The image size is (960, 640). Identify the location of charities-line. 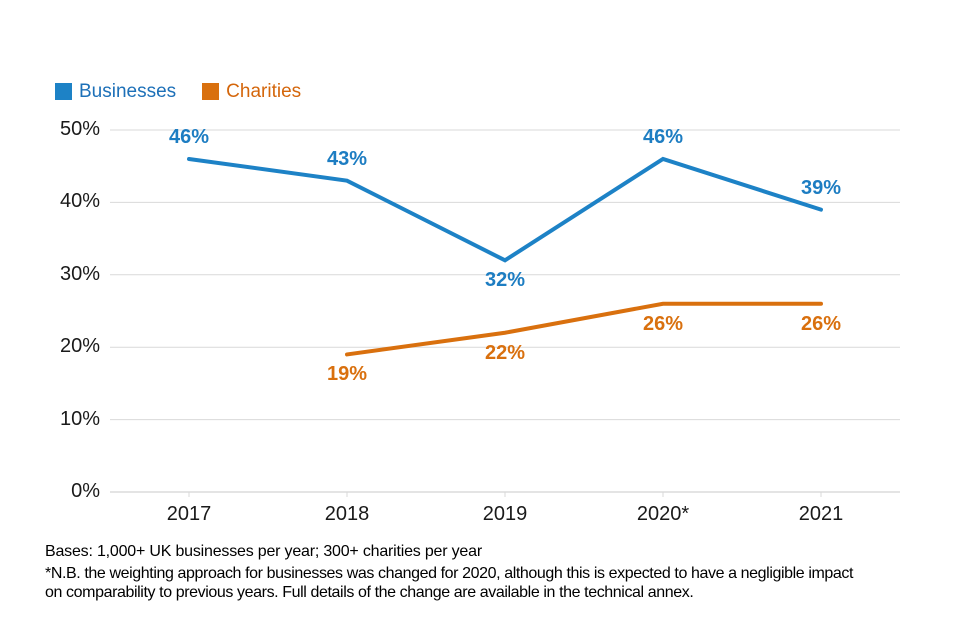
(584, 329).